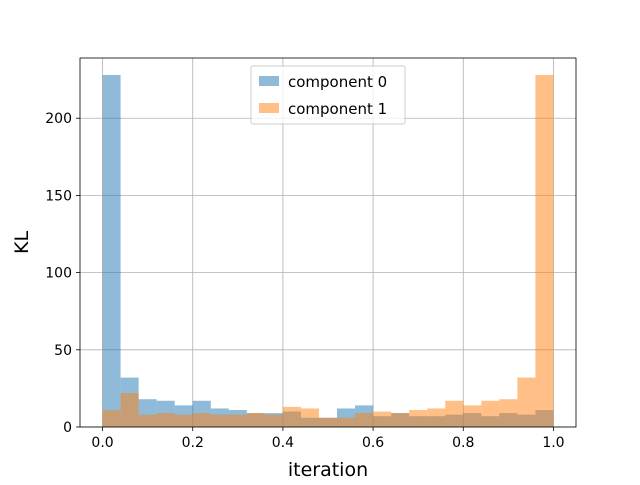  Describe the element at coordinates (283, 443) in the screenshot. I see `x-tick-label: 0.4` at that location.